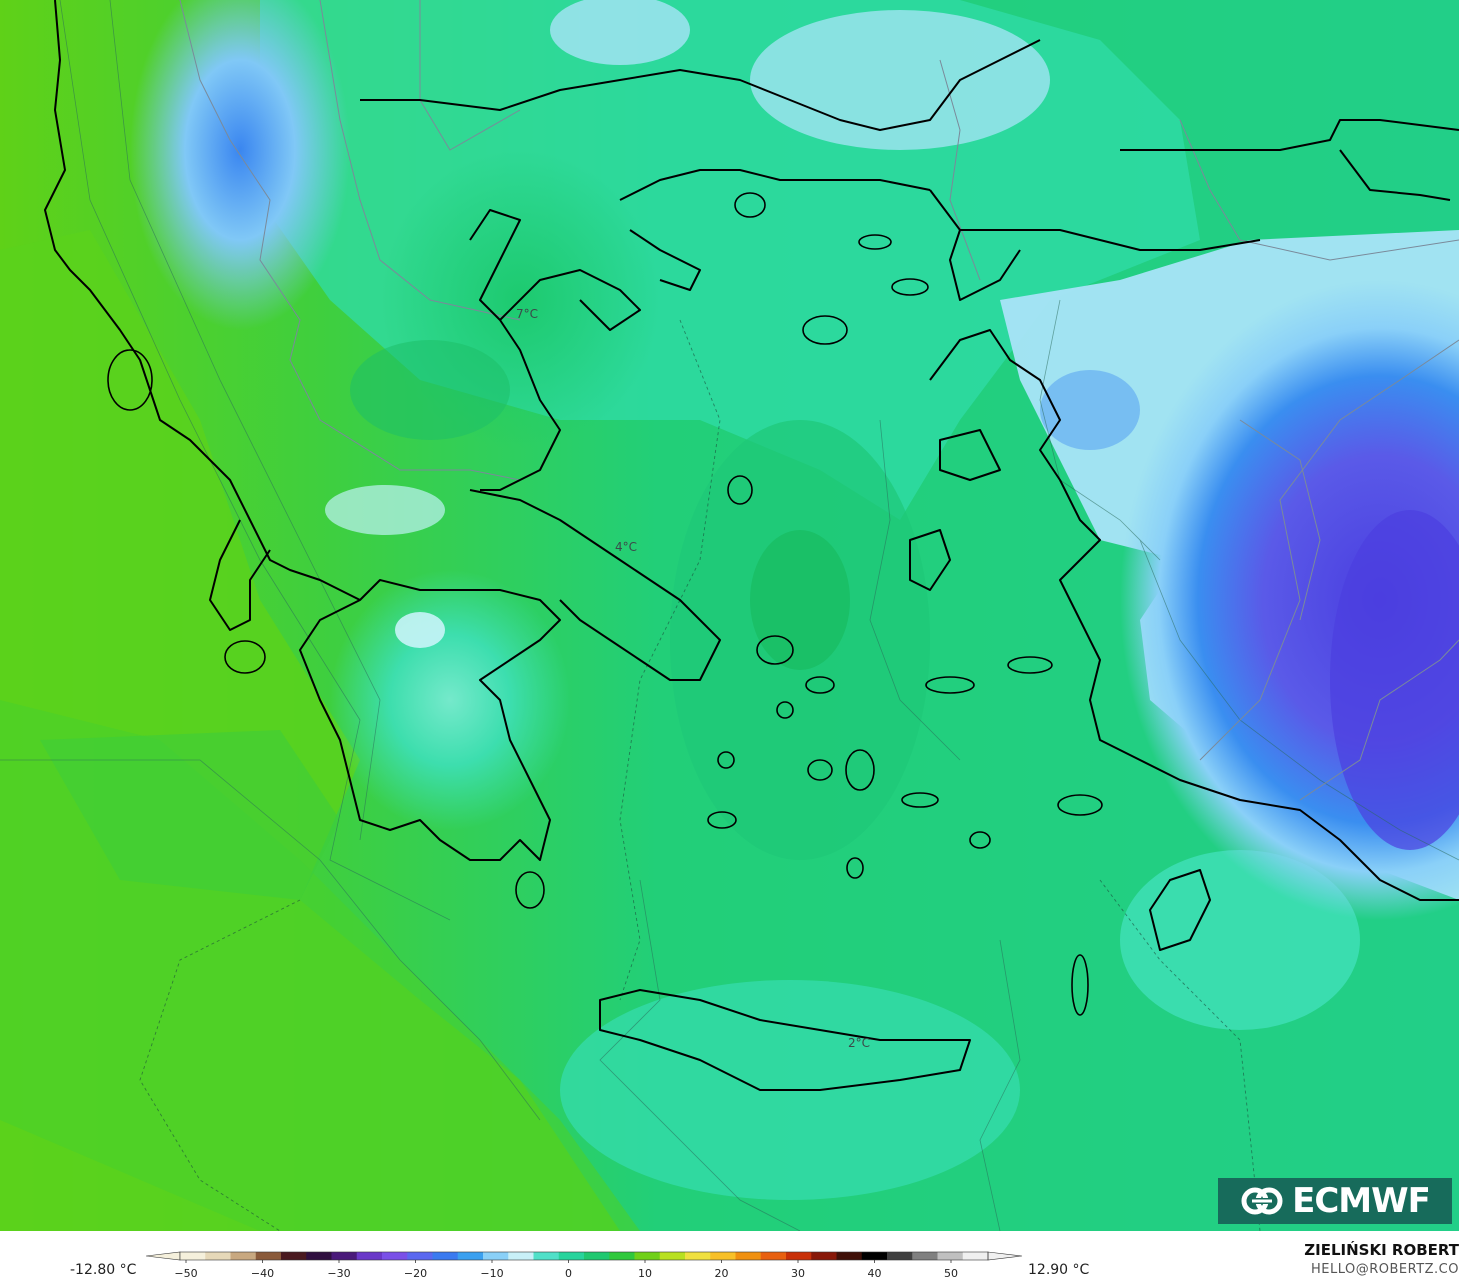 This screenshot has width=1459, height=1287. What do you see at coordinates (1090, 410) in the screenshot?
I see `marmara-cold-spot` at bounding box center [1090, 410].